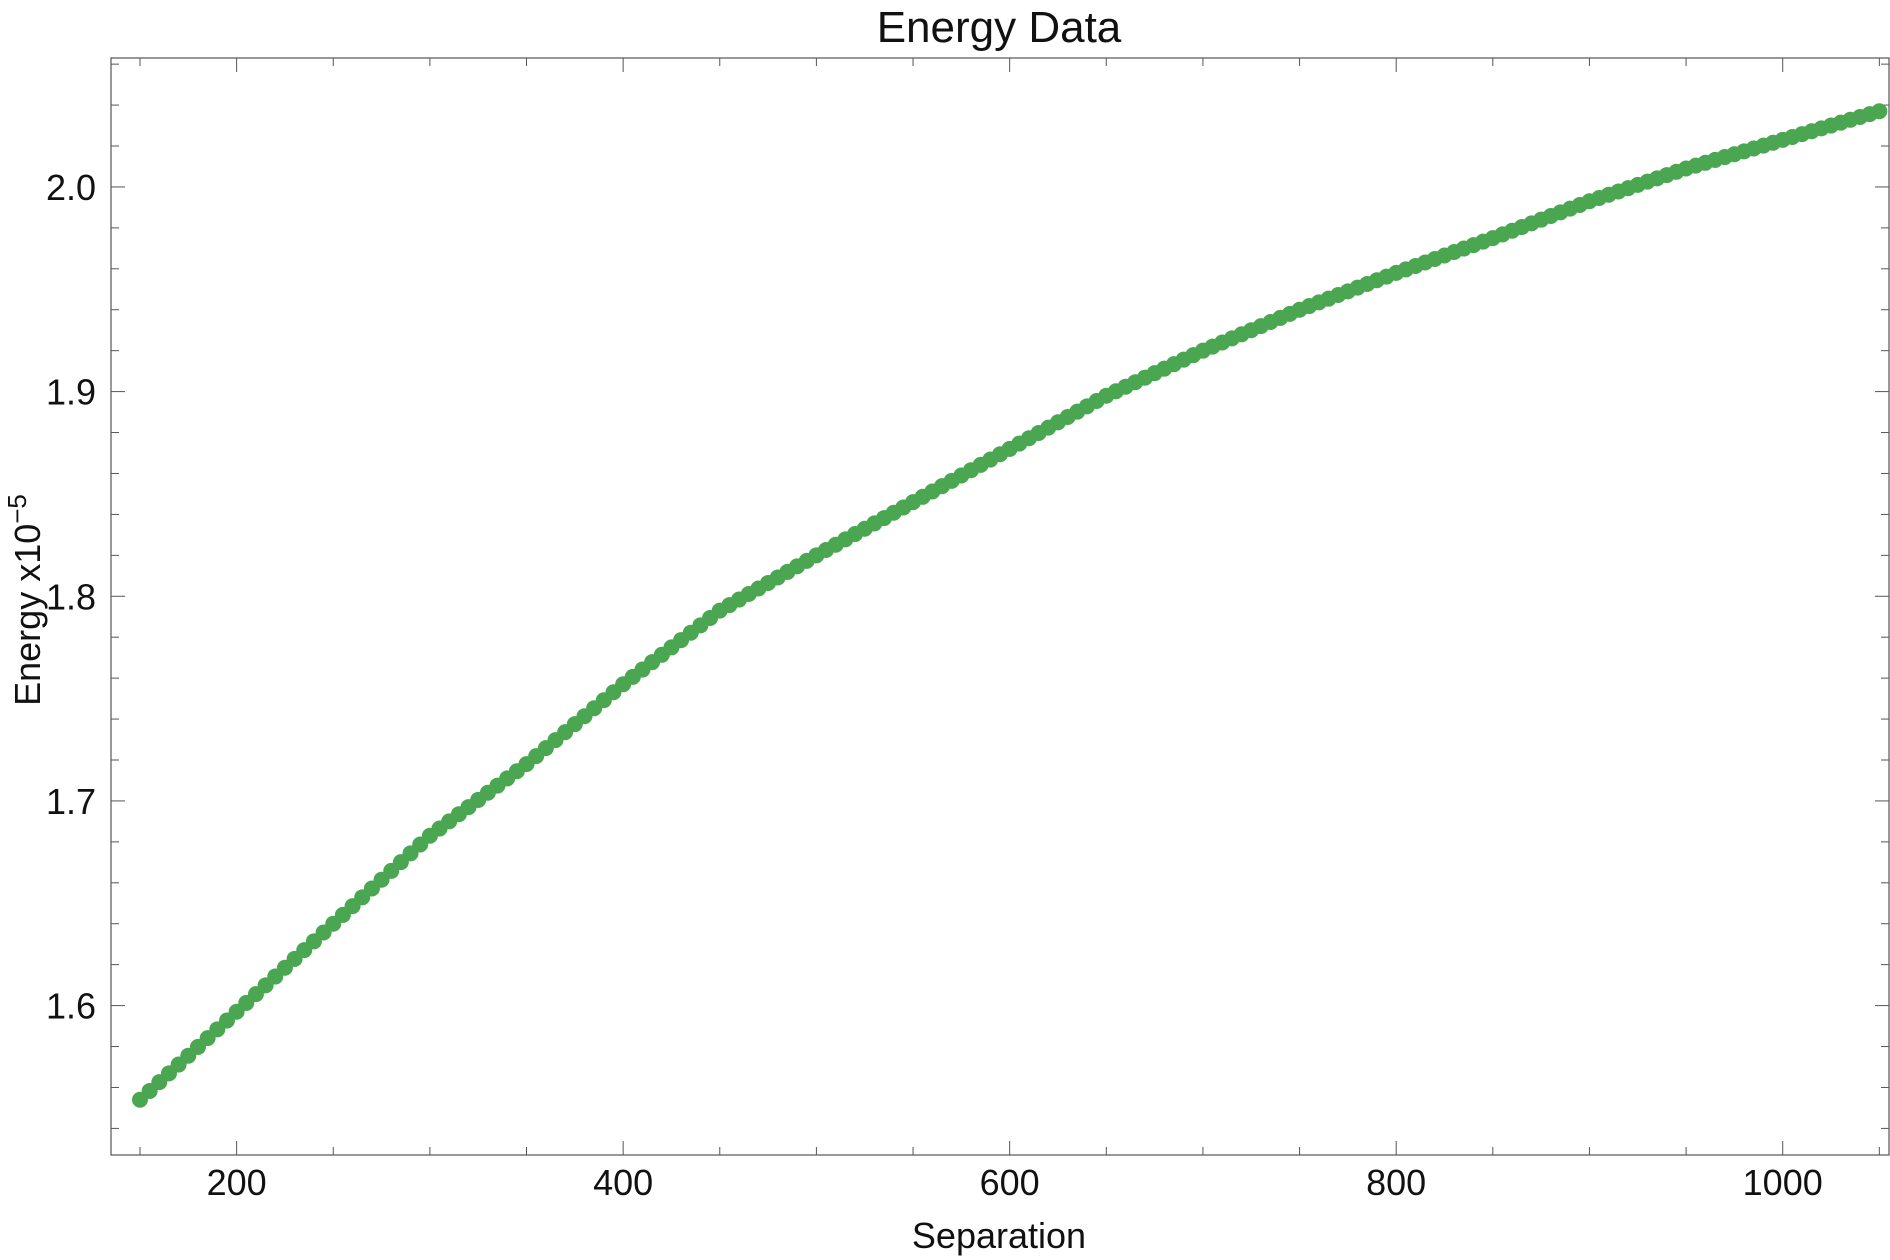 Image resolution: width=1890 pixels, height=1260 pixels. Describe the element at coordinates (71, 801) in the screenshot. I see `y-tick-label: 1.7` at that location.